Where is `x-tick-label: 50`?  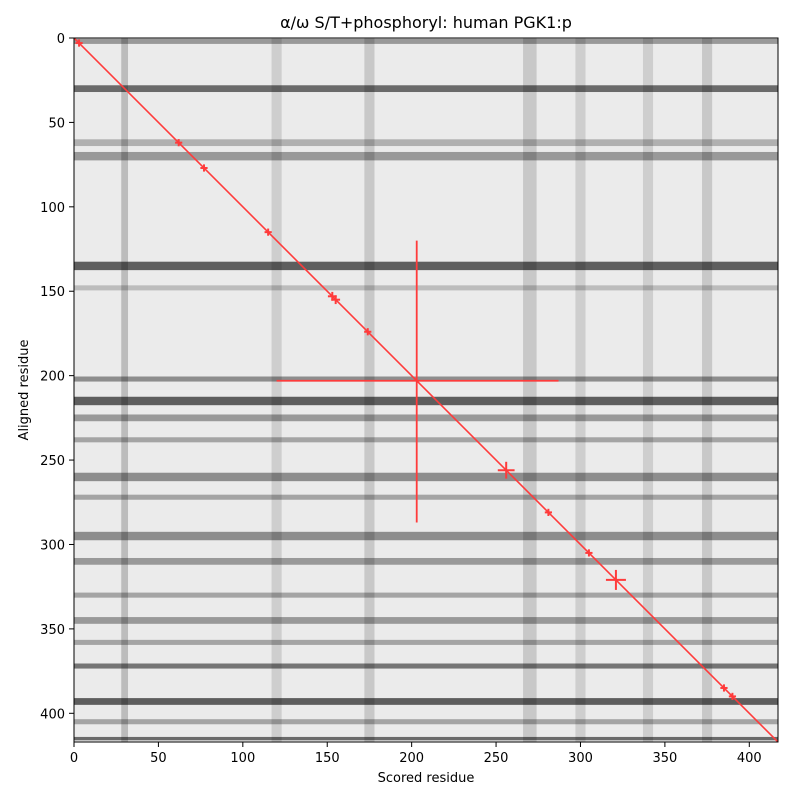
x-tick-label: 50 is located at coordinates (158, 758).